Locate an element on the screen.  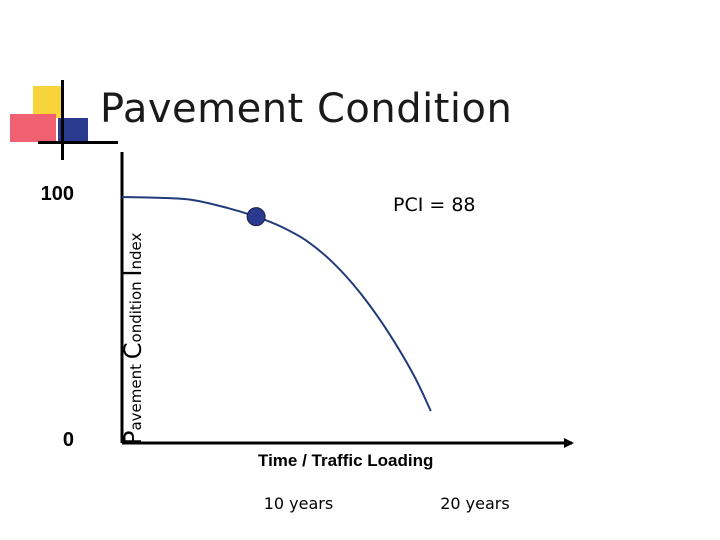
y-title-rest-3: ndex is located at coordinates (136, 251).